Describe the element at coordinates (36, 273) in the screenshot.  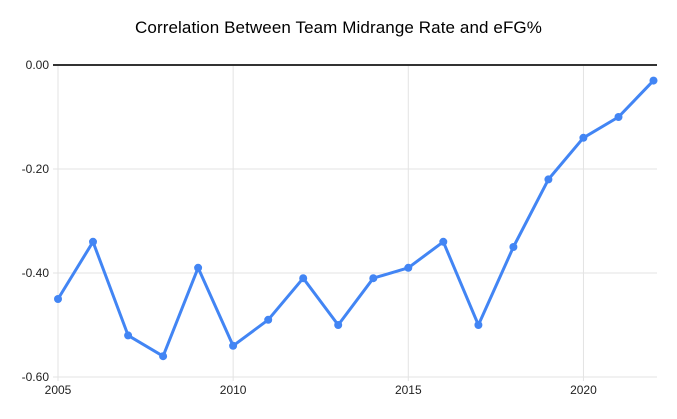
I see `y-axis-tick-label: -0.40` at that location.